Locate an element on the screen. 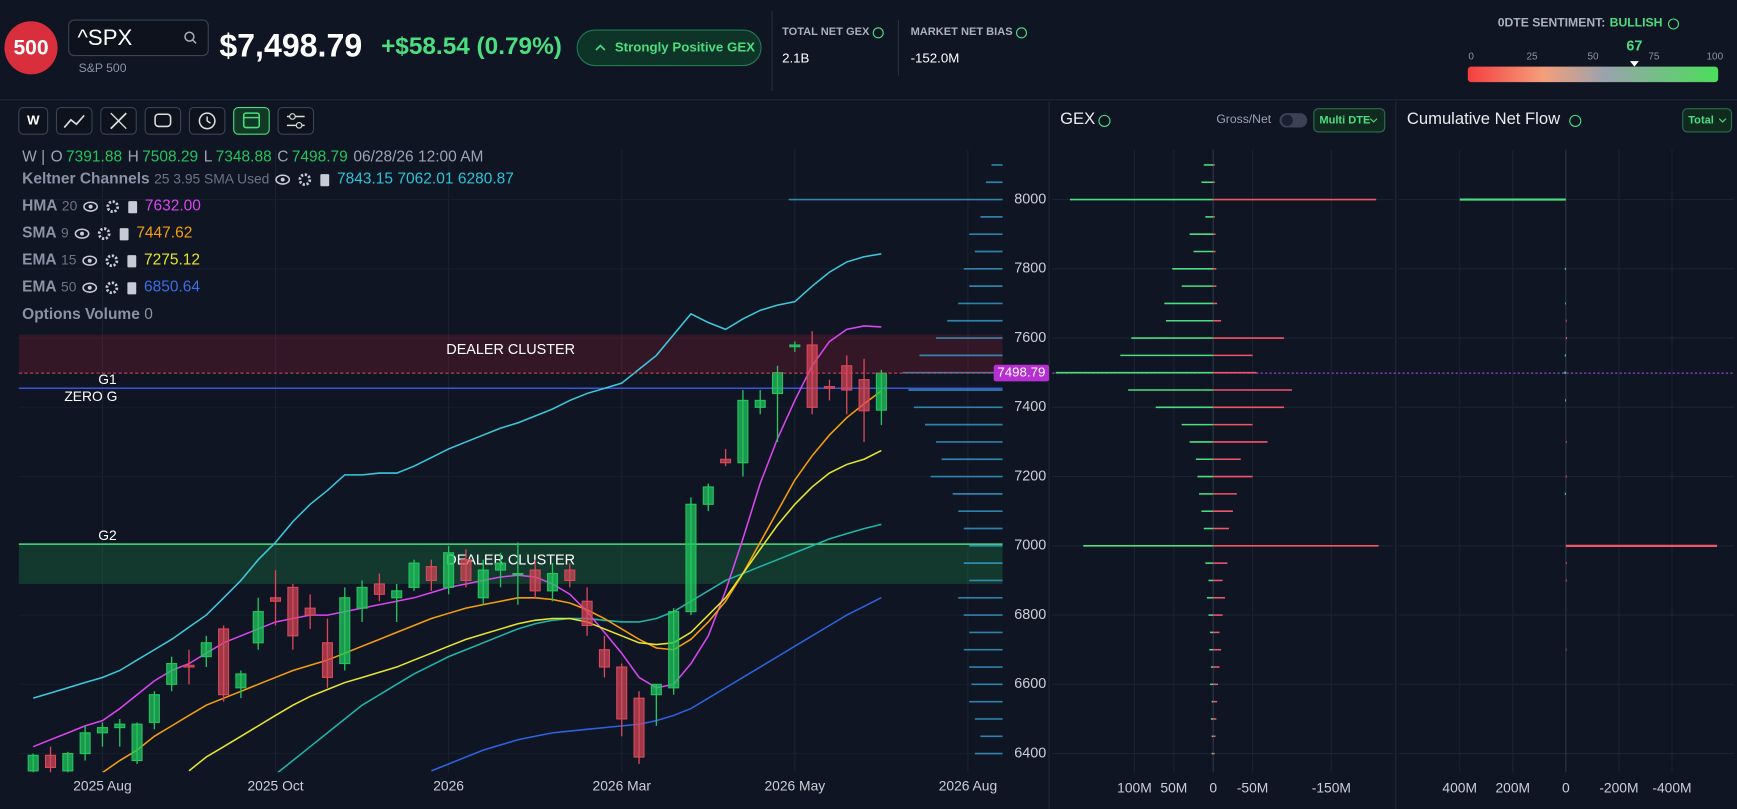 The width and height of the screenshot is (1737, 809). x-tick-label: 2025 Oct is located at coordinates (275, 785).